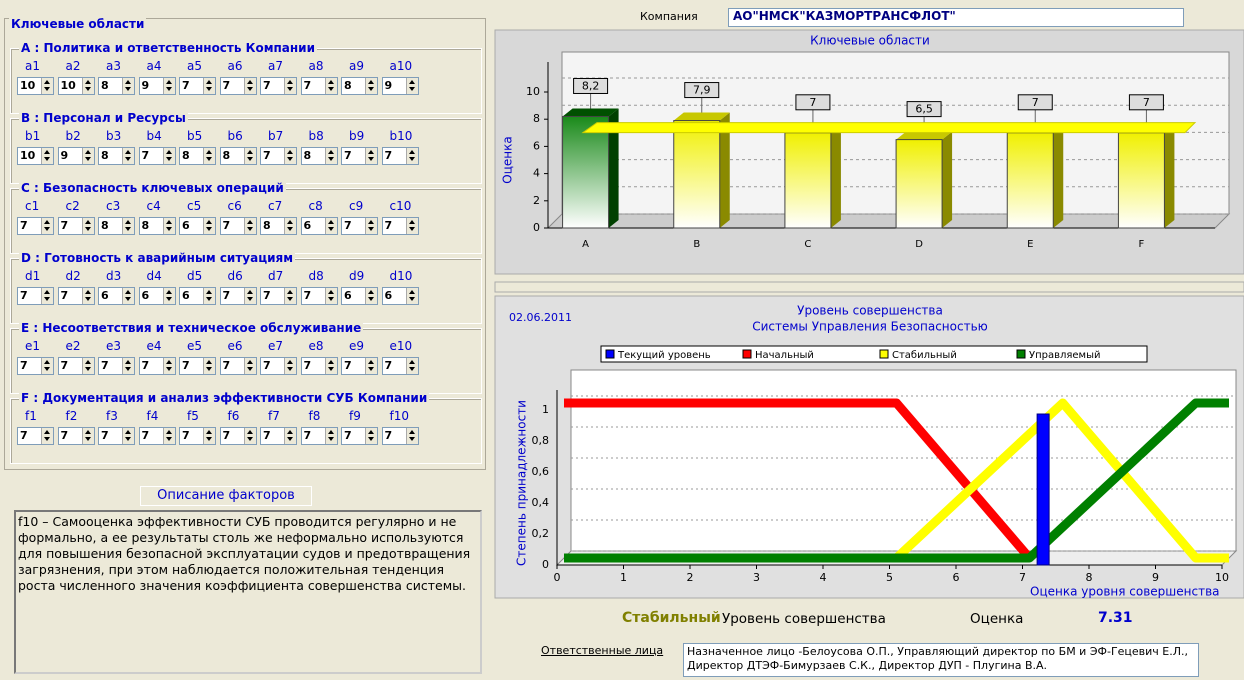  What do you see at coordinates (956, 17) in the screenshot?
I see `company-value: АО"НМСК"КАЗМОРТРАНСФЛОТ"` at bounding box center [956, 17].